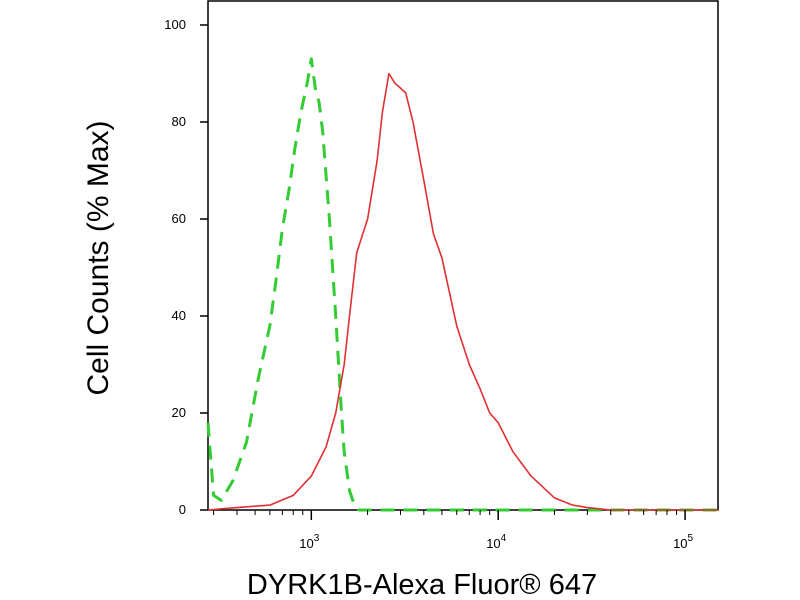 This screenshot has width=800, height=600. What do you see at coordinates (179, 121) in the screenshot?
I see `y-tick-label: 80` at bounding box center [179, 121].